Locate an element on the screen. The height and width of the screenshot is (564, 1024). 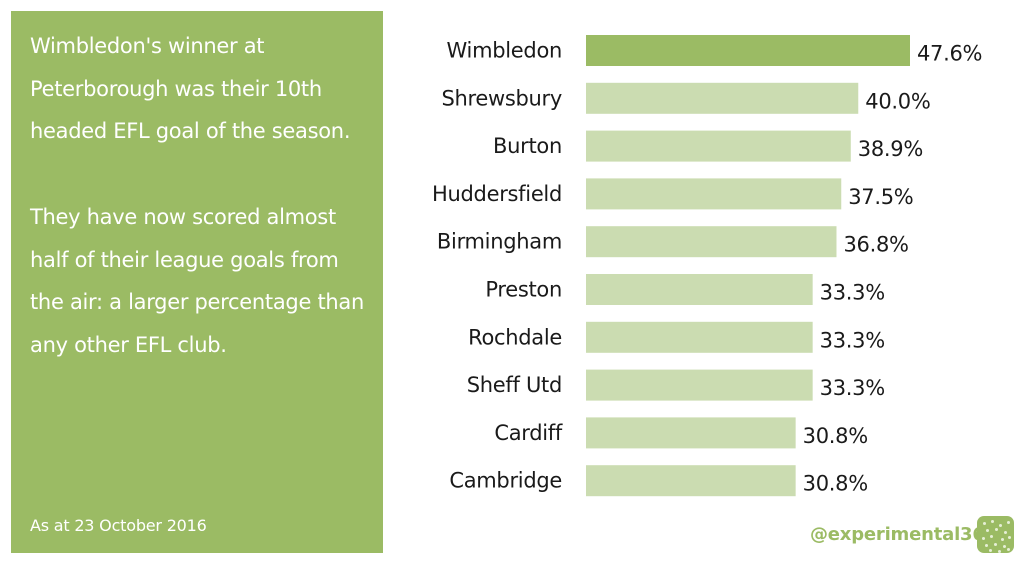
value-label: 47.6% is located at coordinates (949, 54).